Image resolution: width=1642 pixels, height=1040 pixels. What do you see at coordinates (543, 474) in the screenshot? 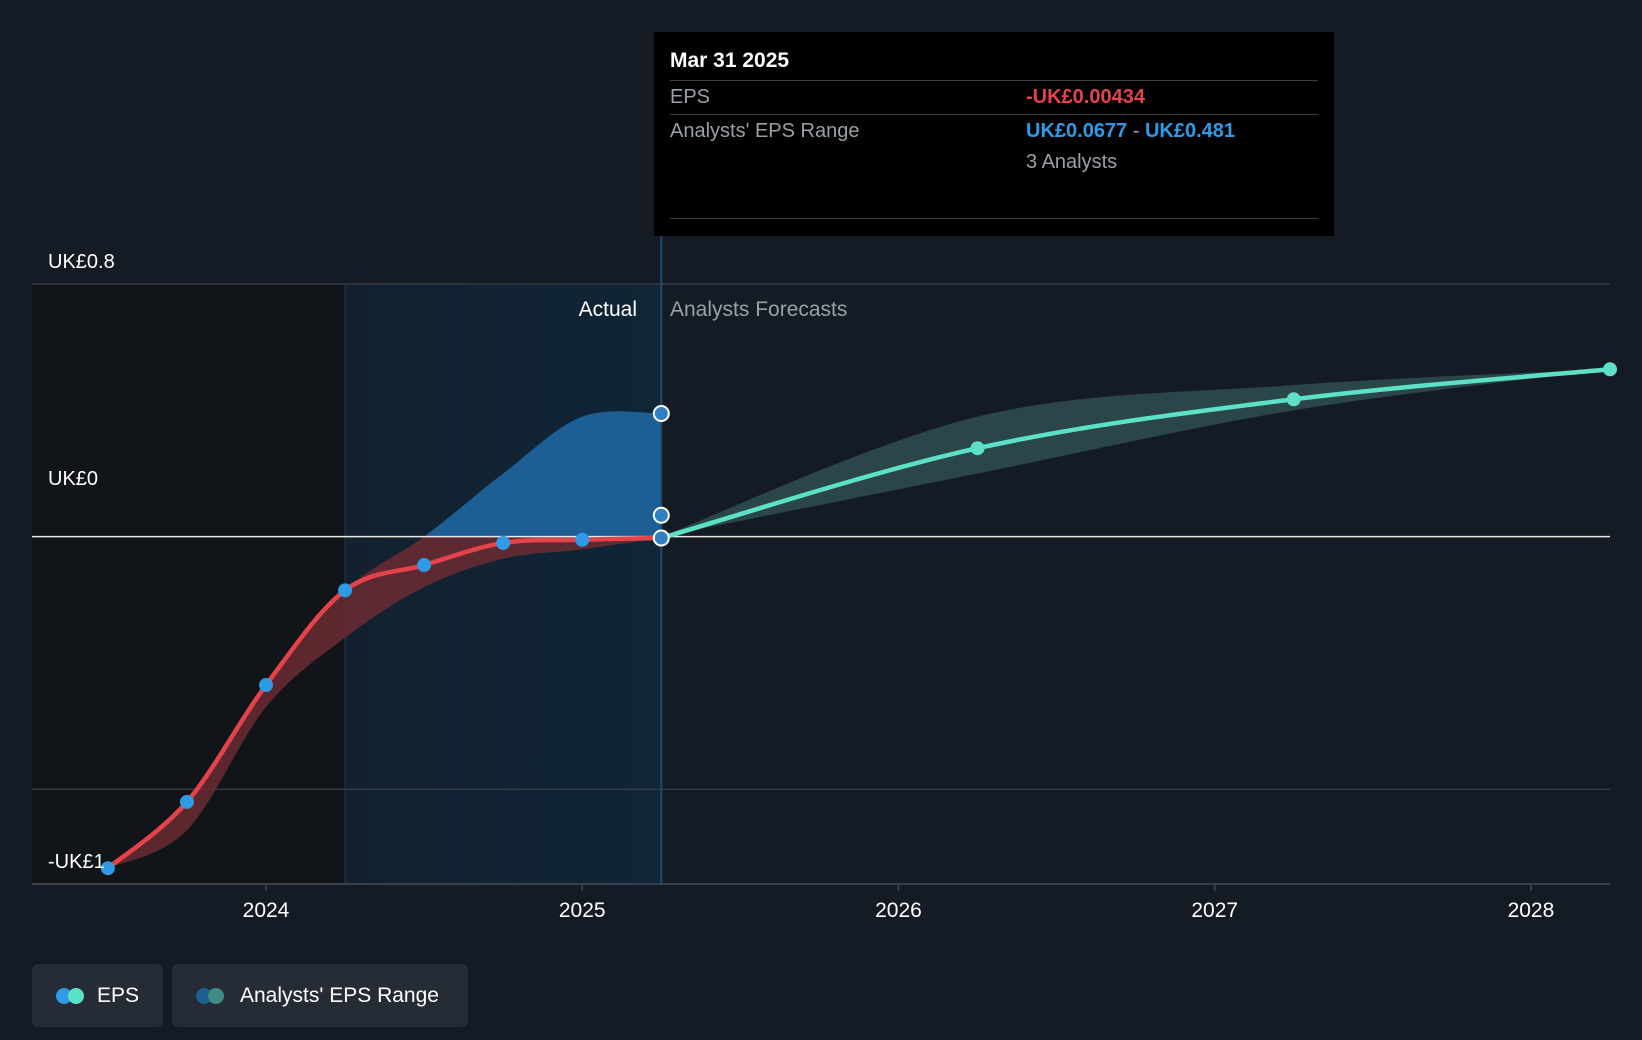
I see `actual-range-area-positive` at bounding box center [543, 474].